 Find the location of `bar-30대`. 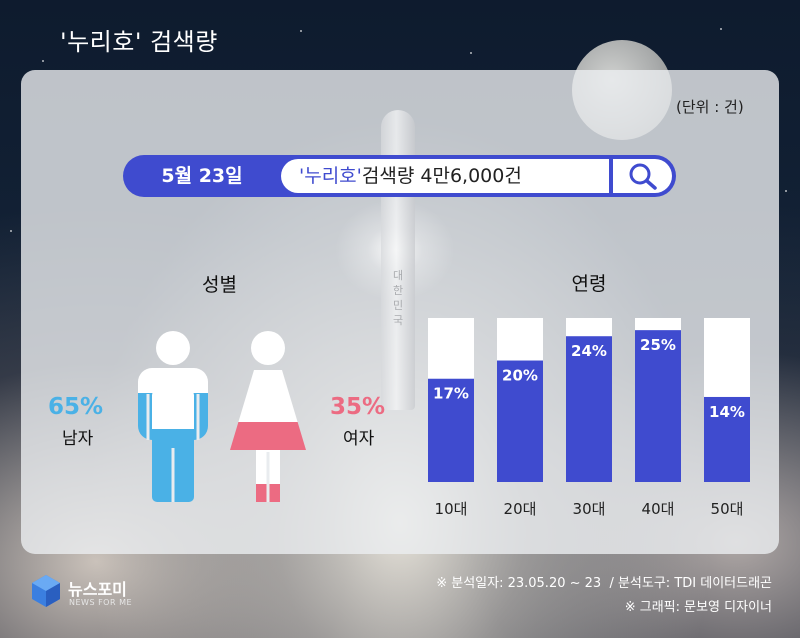

bar-30대 is located at coordinates (589, 409).